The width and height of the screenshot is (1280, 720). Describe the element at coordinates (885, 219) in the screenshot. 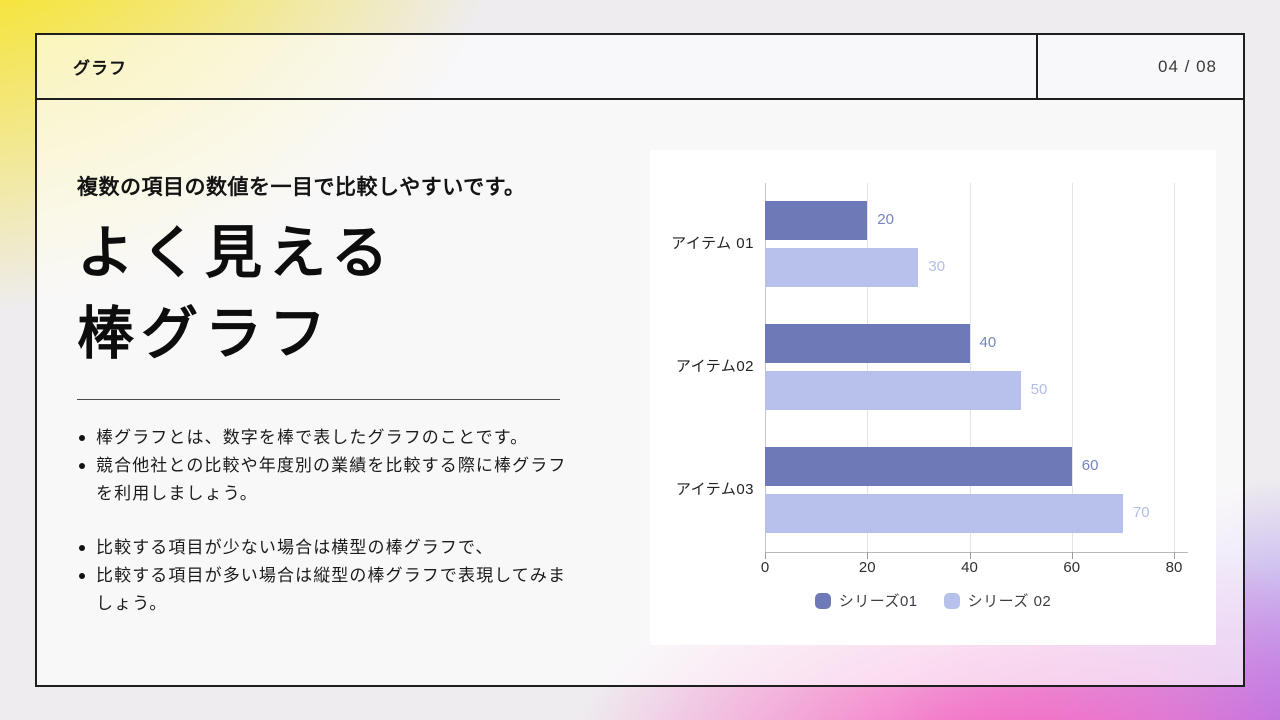

I see `bar-value-label: 20` at that location.